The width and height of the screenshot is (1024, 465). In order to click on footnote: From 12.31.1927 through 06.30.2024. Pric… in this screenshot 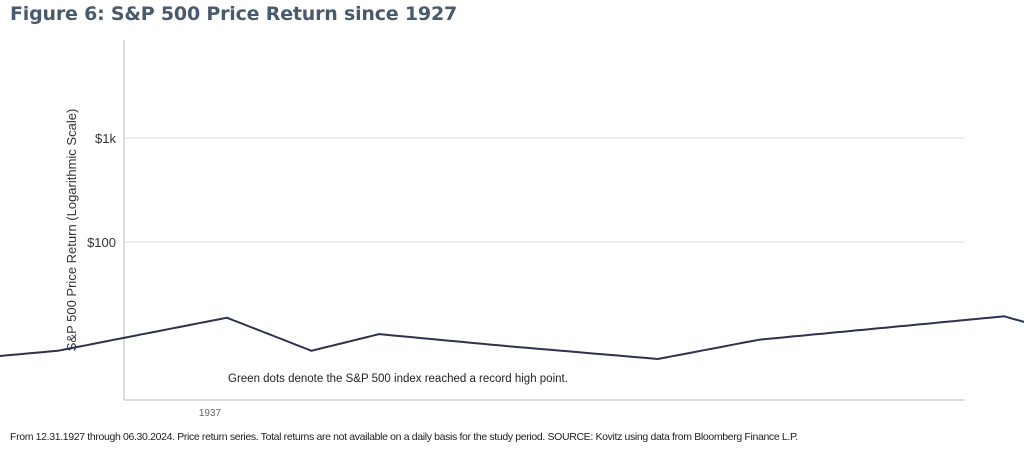, I will do `click(404, 437)`.